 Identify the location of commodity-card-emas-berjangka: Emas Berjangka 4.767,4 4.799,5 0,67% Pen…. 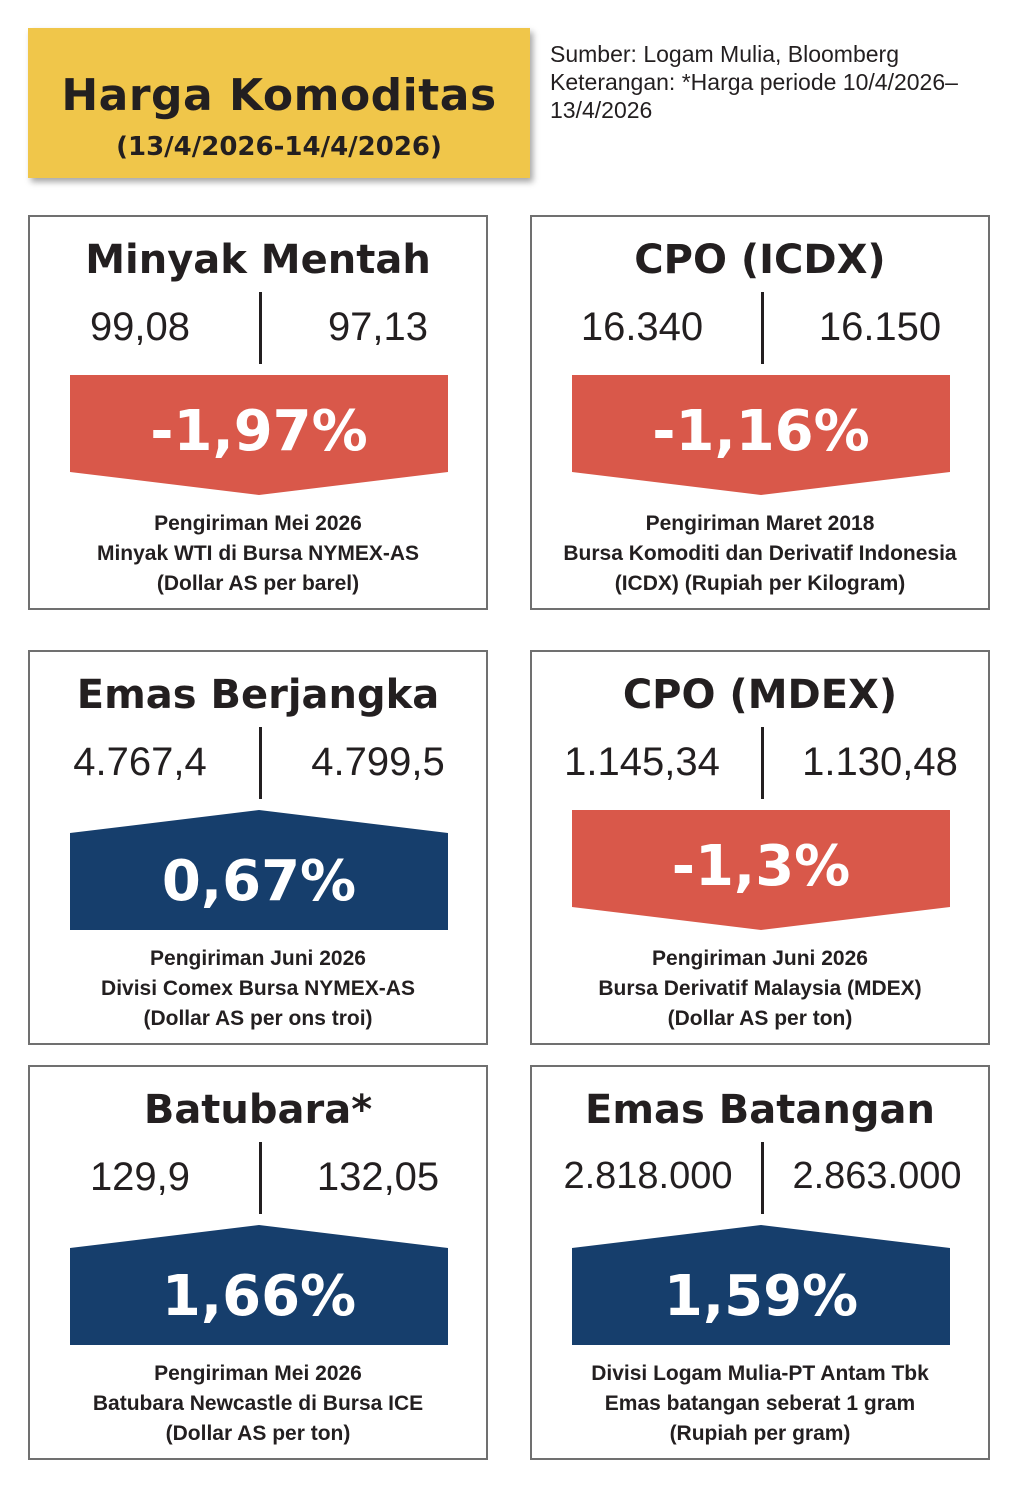
(258, 847).